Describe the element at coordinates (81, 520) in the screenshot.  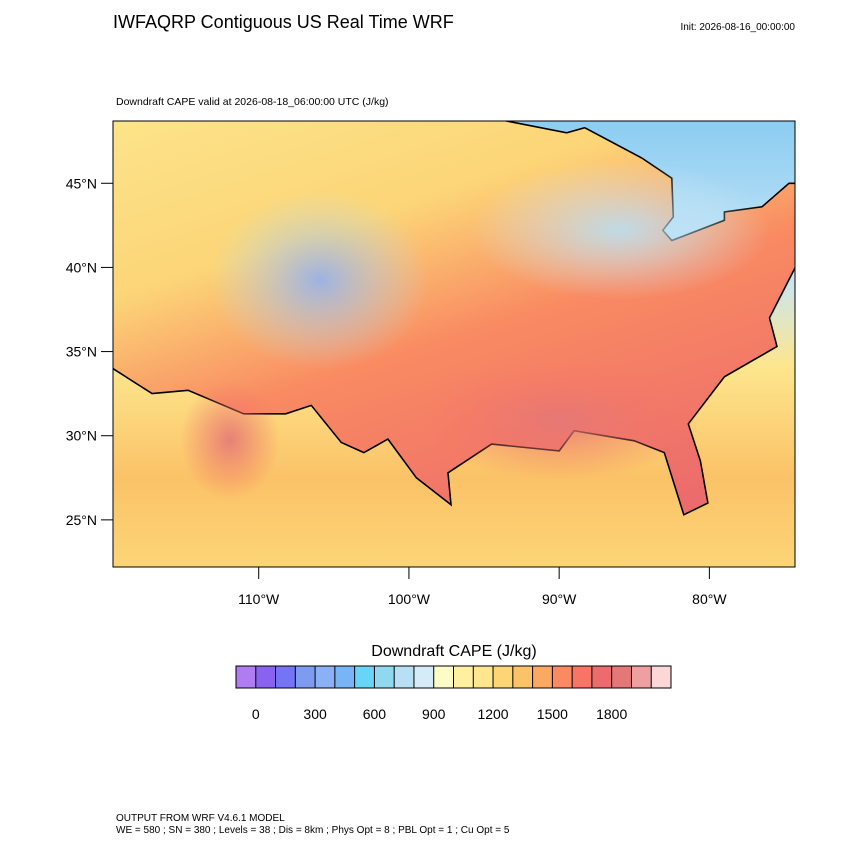
I see `lat-tick-label: 25°N` at that location.